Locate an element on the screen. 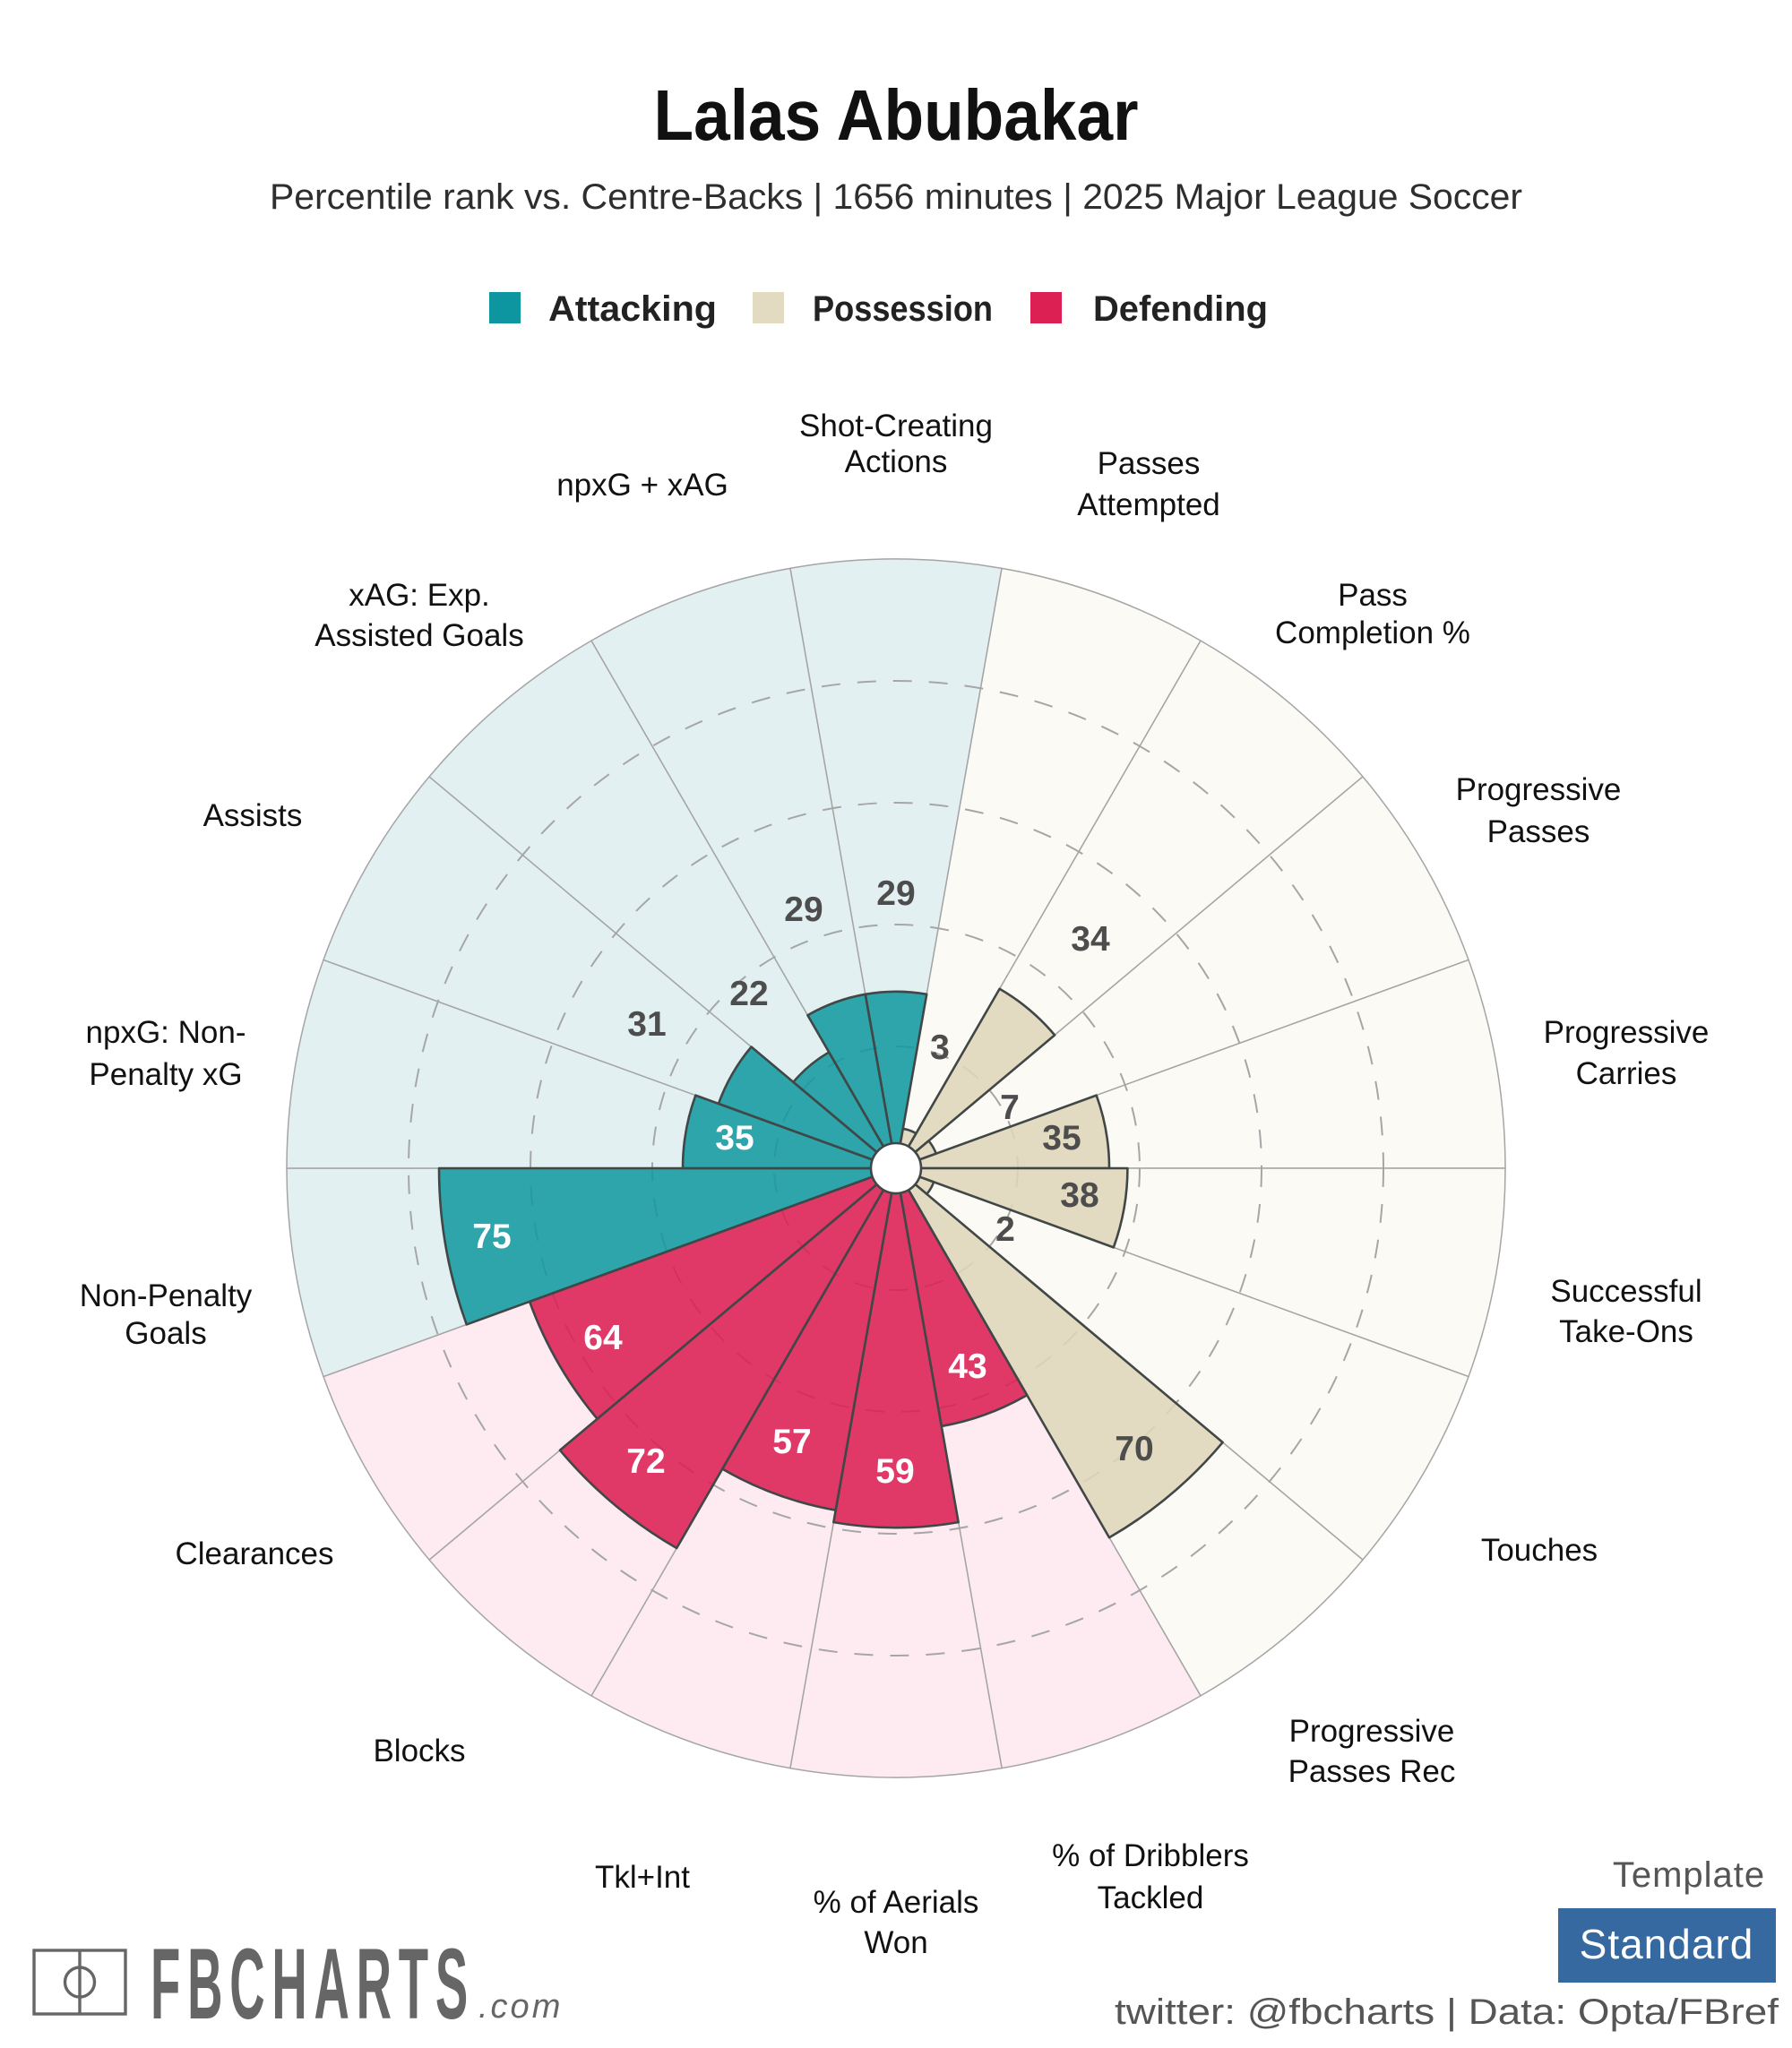 The width and height of the screenshot is (1792, 2048). svg-text: 31 is located at coordinates (646, 1024).